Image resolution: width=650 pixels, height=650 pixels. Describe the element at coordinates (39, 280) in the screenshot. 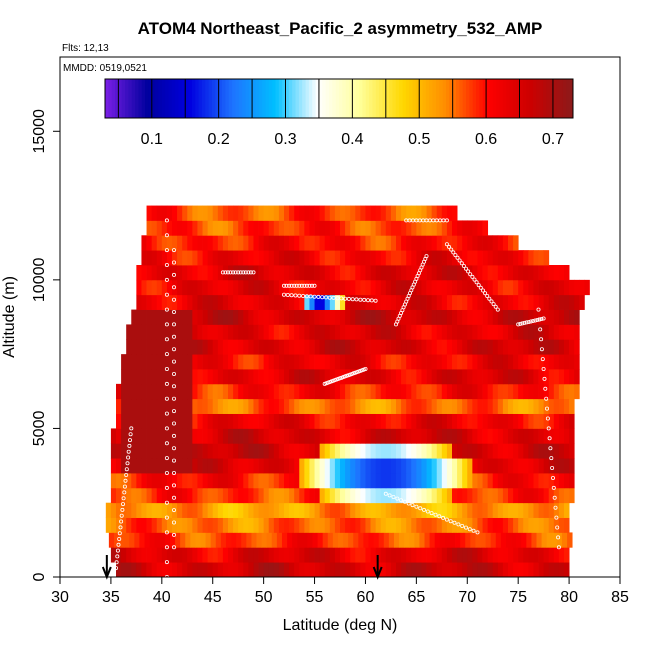

I see `y-tick-label: 10000` at that location.